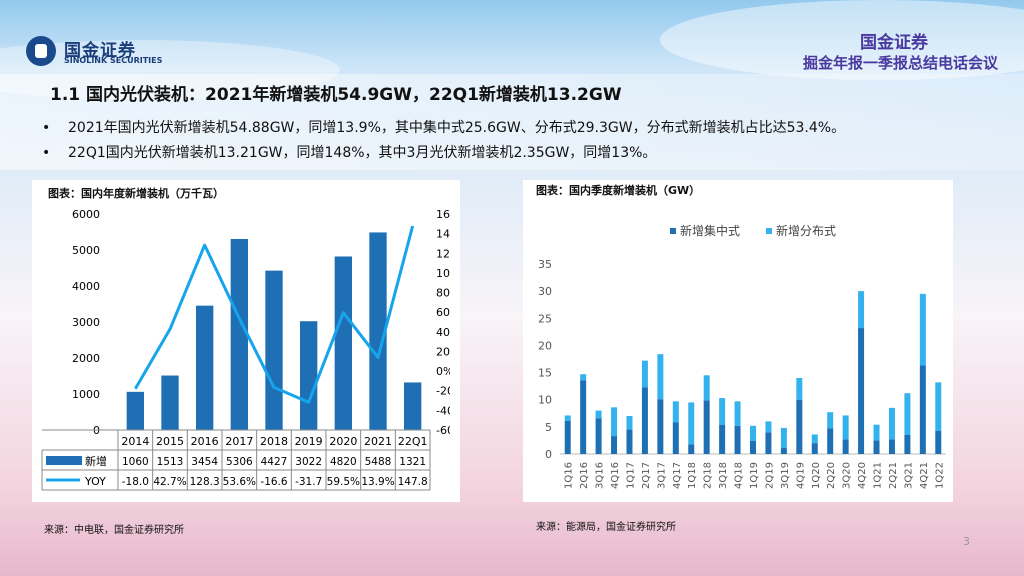  What do you see at coordinates (135, 462) in the screenshot?
I see `table-new-value: 1060` at bounding box center [135, 462].